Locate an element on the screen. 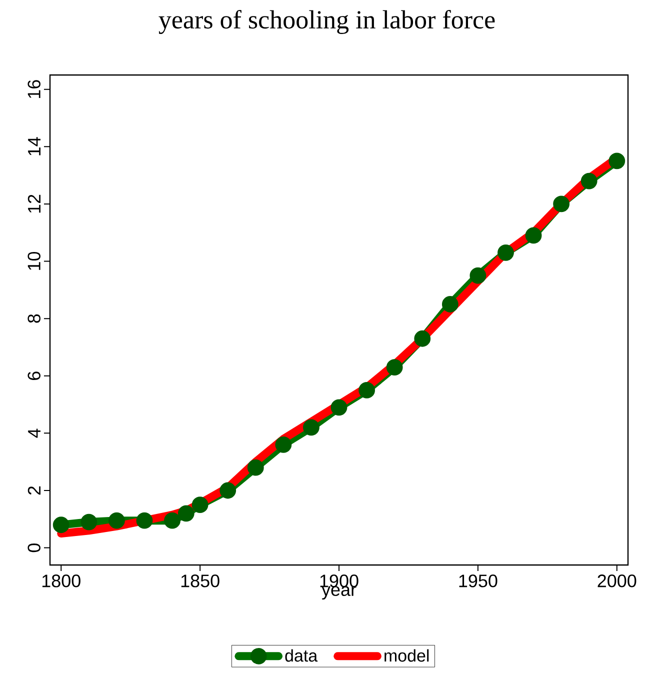 The width and height of the screenshot is (654, 685). y-tick-label: 14 is located at coordinates (34, 146).